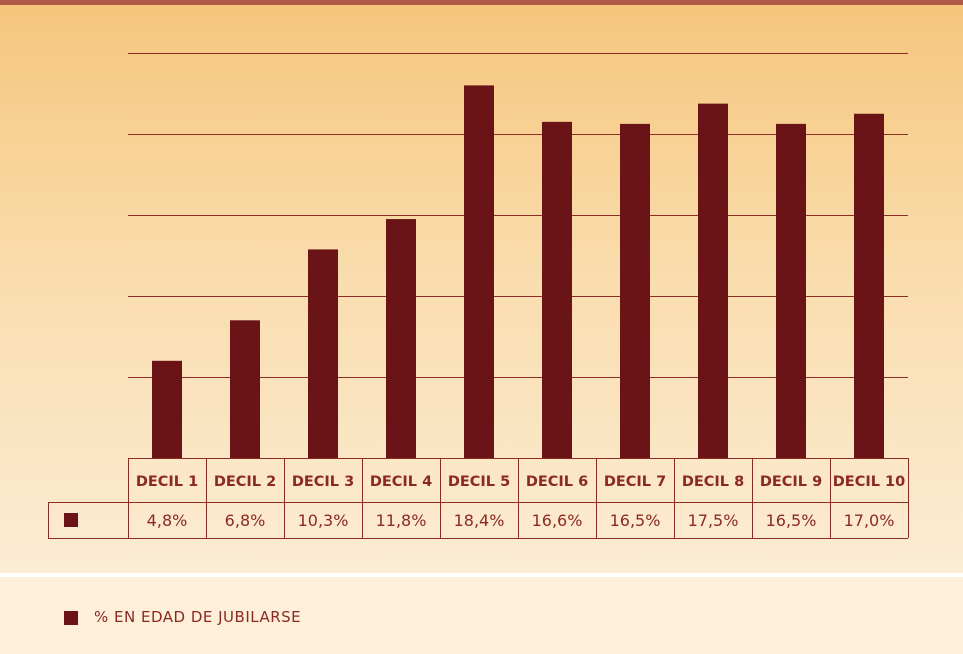 The width and height of the screenshot is (963, 654). I want to click on value-label: 10,3%, so click(323, 520).